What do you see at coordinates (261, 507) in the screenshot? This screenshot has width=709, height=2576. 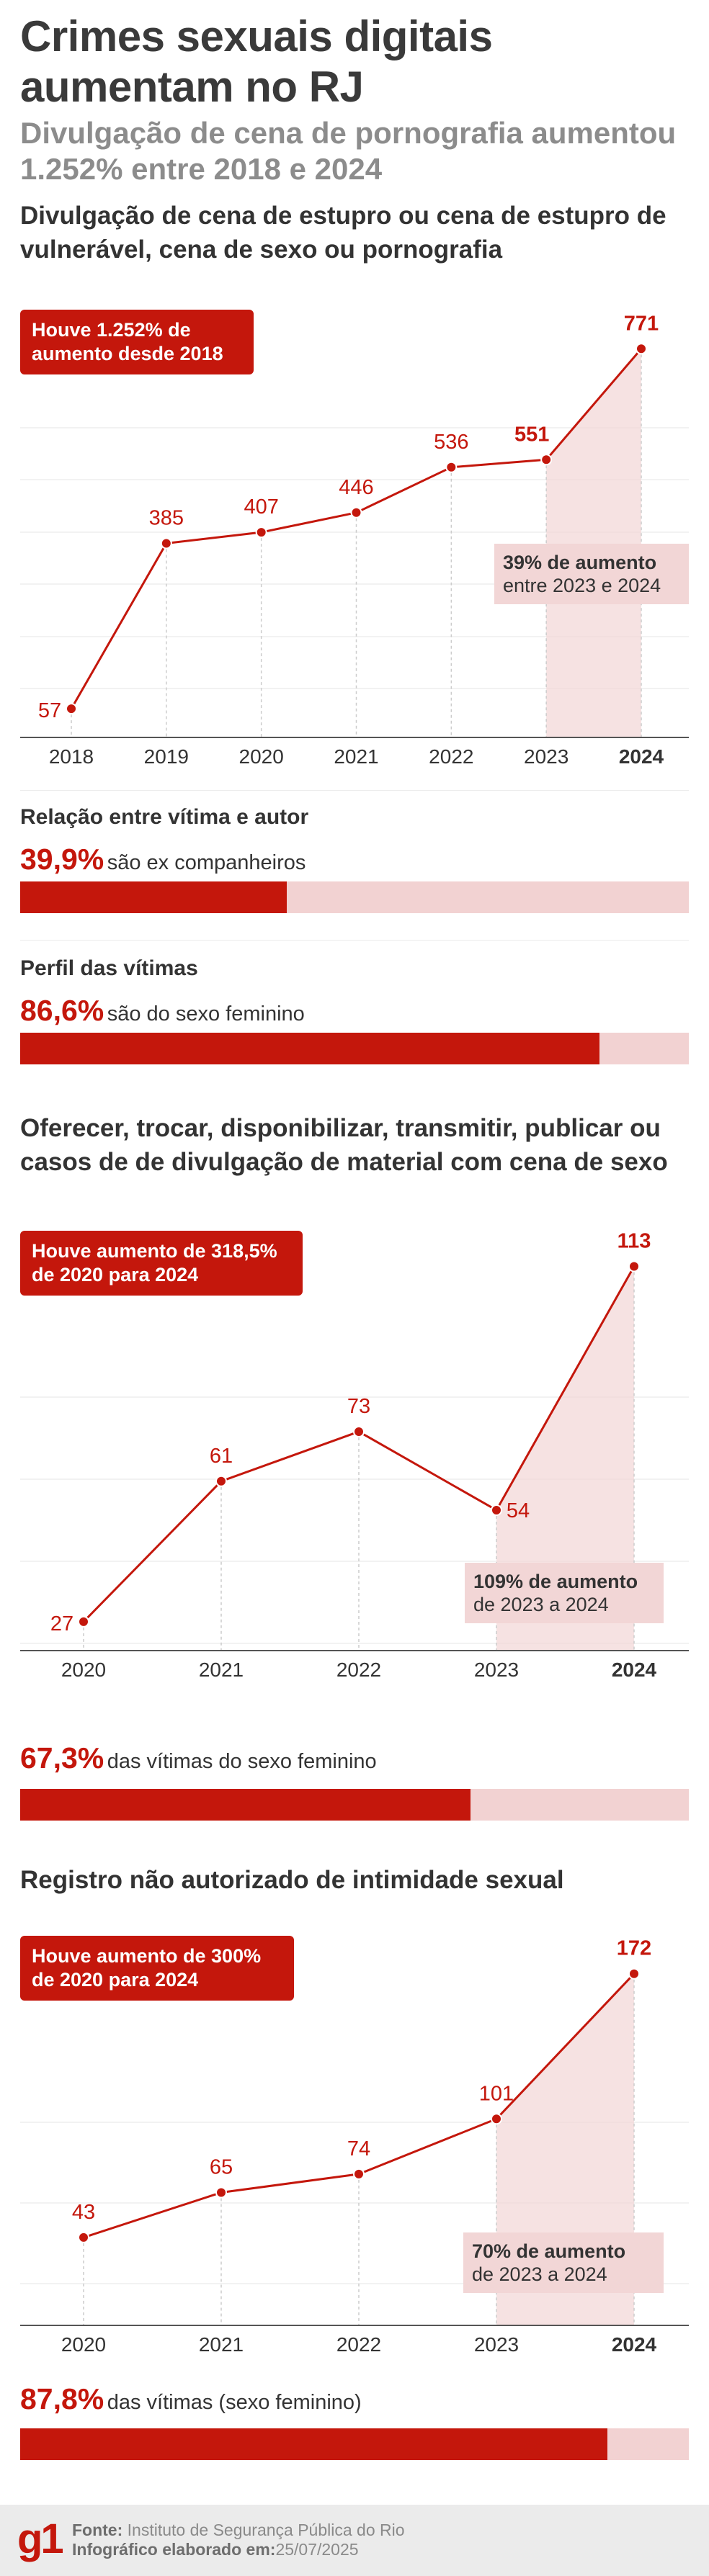 I see `data-label-2020: 407` at bounding box center [261, 507].